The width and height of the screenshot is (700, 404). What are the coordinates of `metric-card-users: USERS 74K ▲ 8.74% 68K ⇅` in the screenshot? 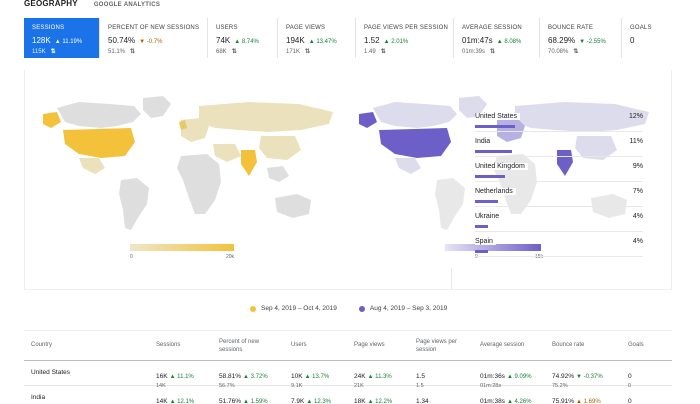 It's located at (243, 38).